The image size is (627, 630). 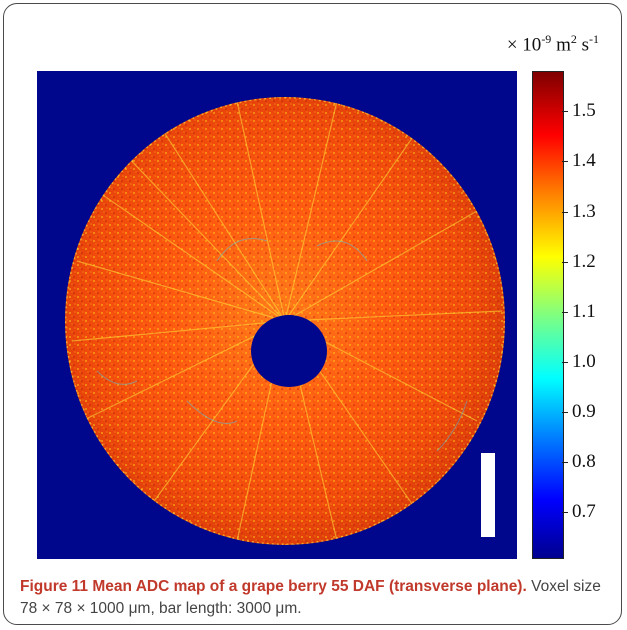 What do you see at coordinates (584, 160) in the screenshot?
I see `colorbar-tick-label: 1.4` at bounding box center [584, 160].